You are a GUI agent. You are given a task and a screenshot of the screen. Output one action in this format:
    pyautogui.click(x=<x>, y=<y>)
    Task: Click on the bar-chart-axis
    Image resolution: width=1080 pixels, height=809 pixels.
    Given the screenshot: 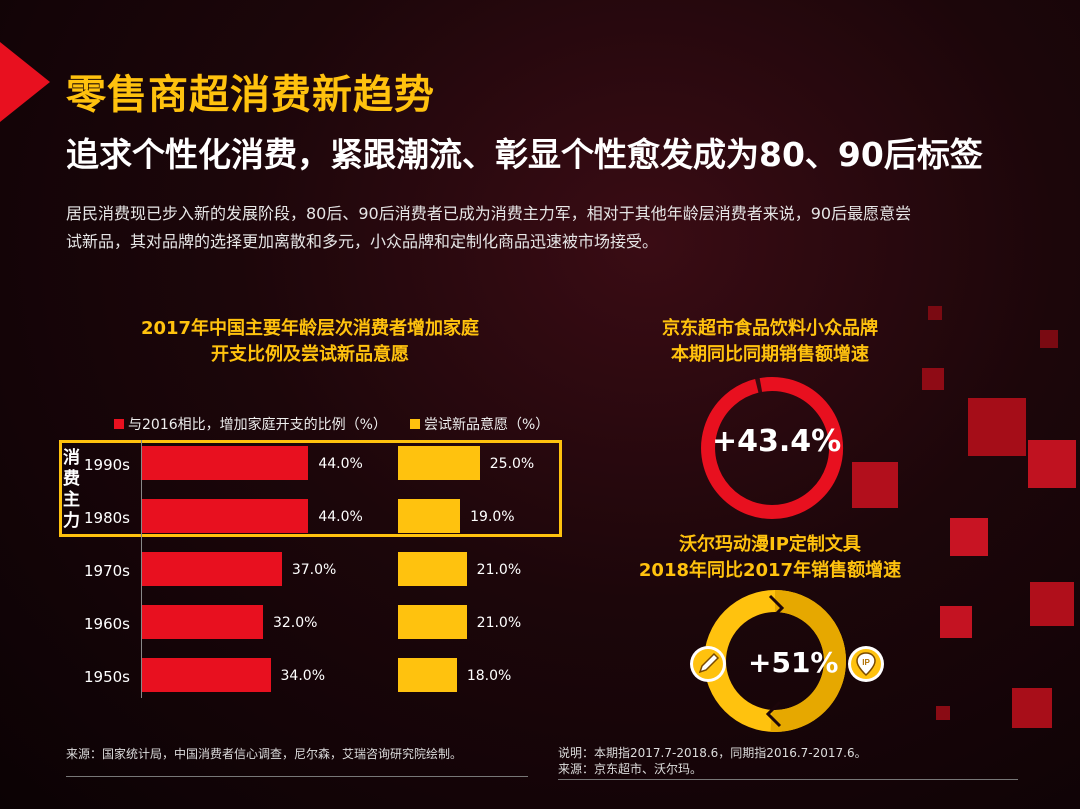 What is the action you would take?
    pyautogui.click(x=141, y=569)
    